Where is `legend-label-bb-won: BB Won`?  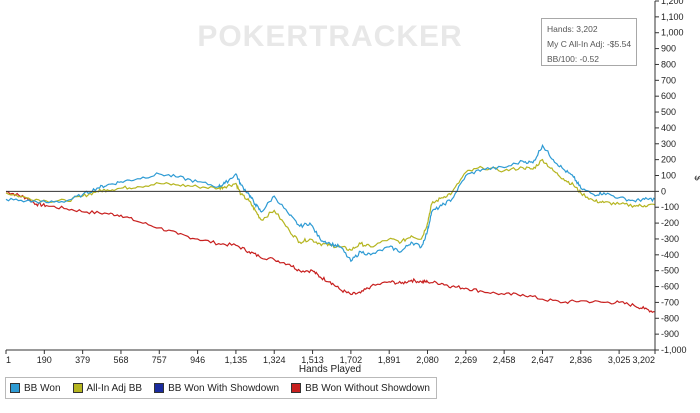
legend-label-bb-won: BB Won is located at coordinates (42, 388).